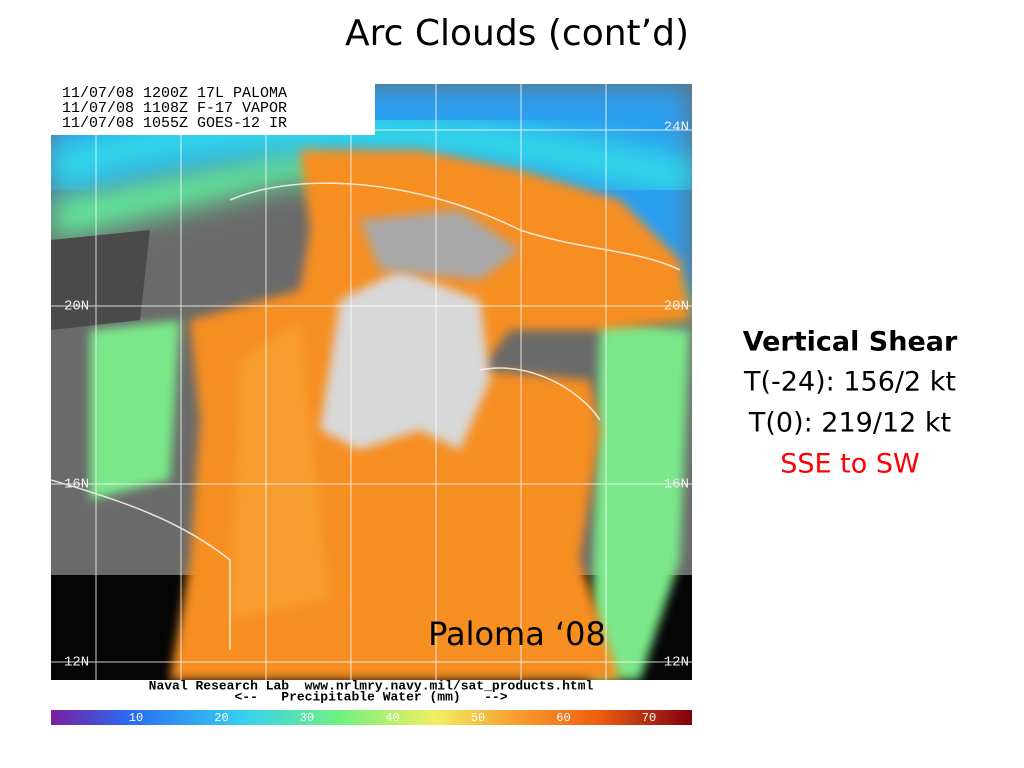 The image size is (1024, 768). Describe the element at coordinates (850, 342) in the screenshot. I see `notes-heading: Vertical Shear` at that location.